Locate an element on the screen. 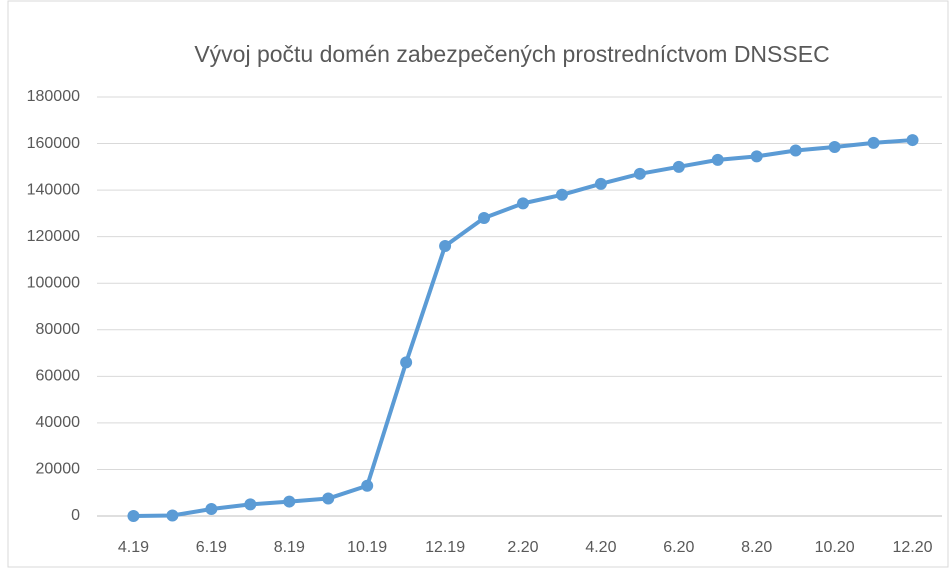 Image resolution: width=950 pixels, height=569 pixels. y-tick-label: 100000 is located at coordinates (53, 282).